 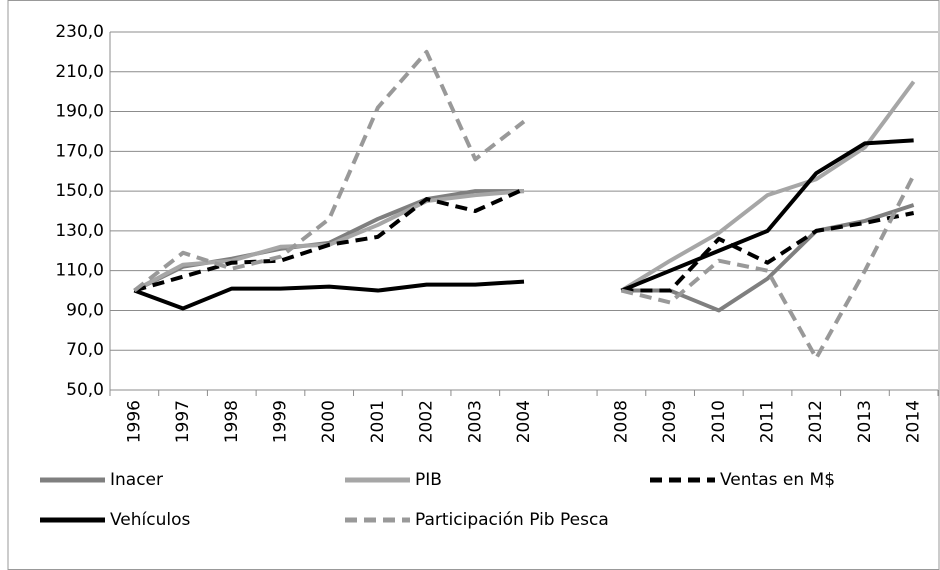 I want to click on y-tick-label: 190,0, so click(x=79, y=112).